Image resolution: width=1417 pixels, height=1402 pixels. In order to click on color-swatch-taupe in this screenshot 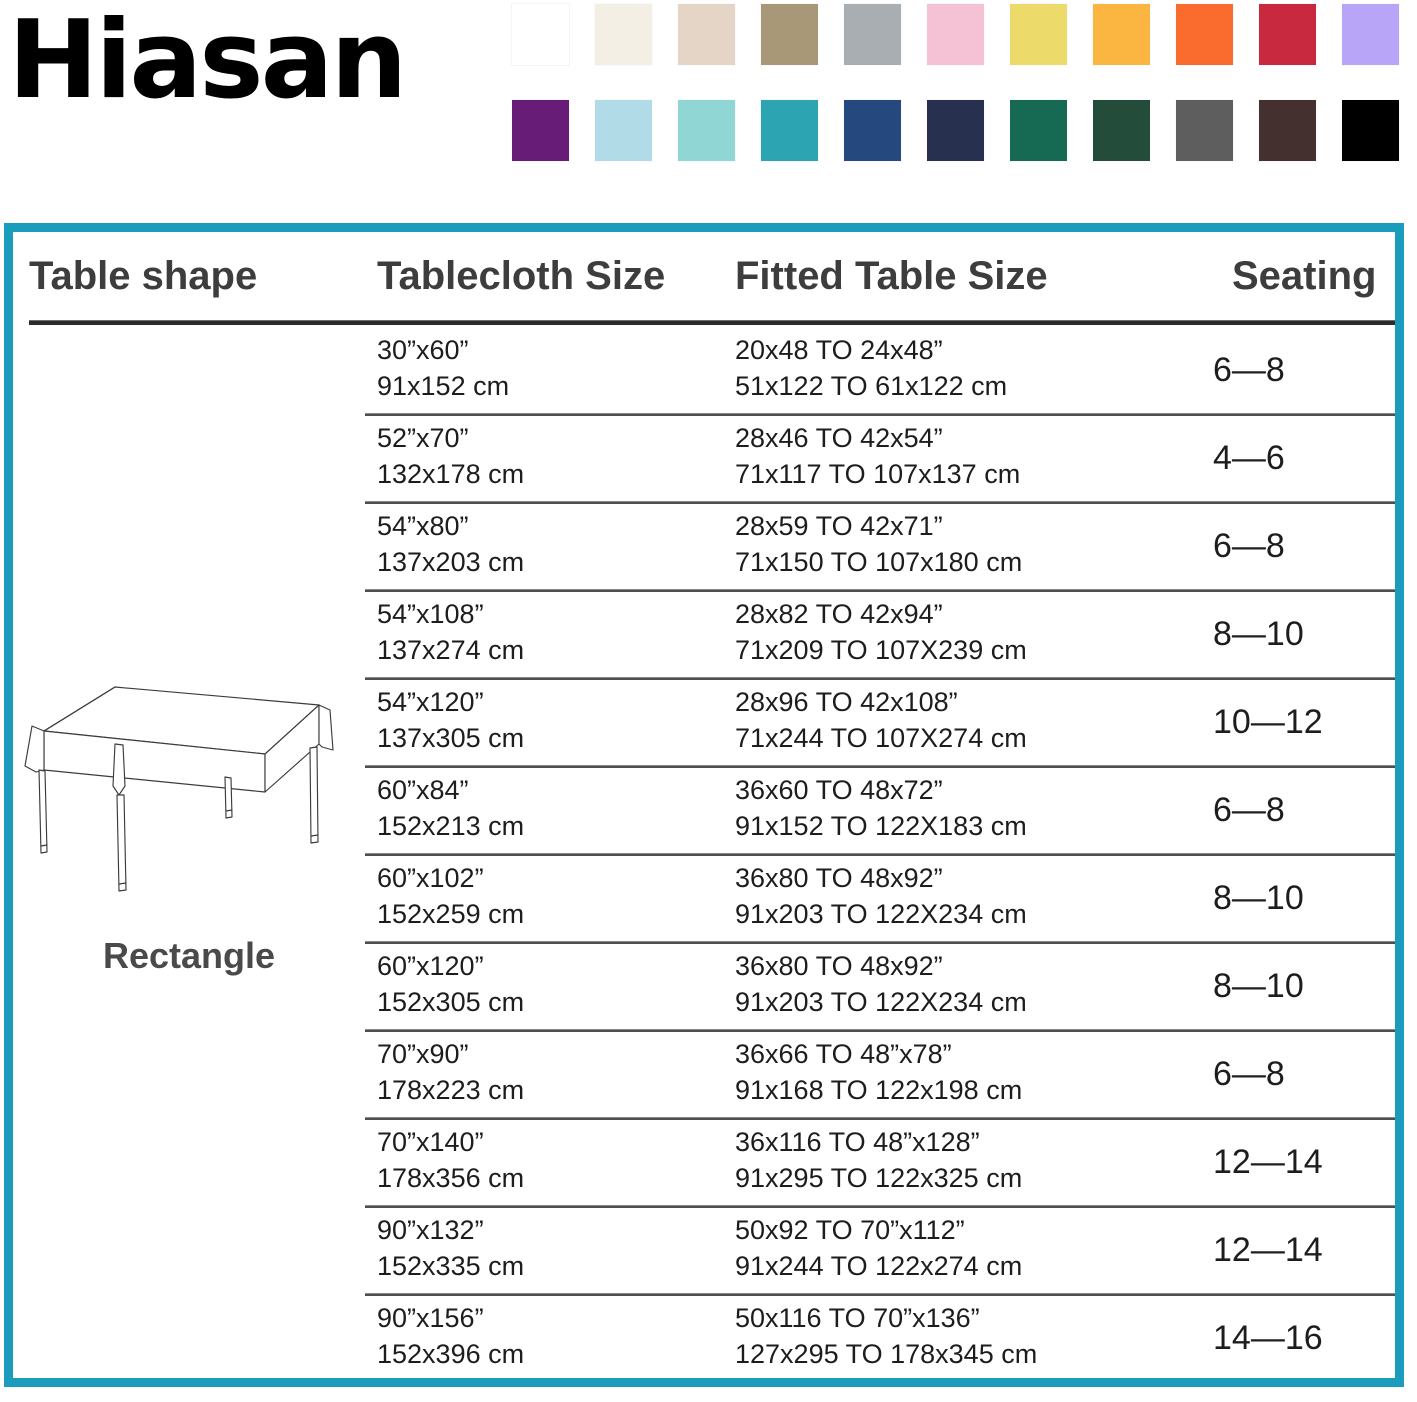, I will do `click(789, 34)`.